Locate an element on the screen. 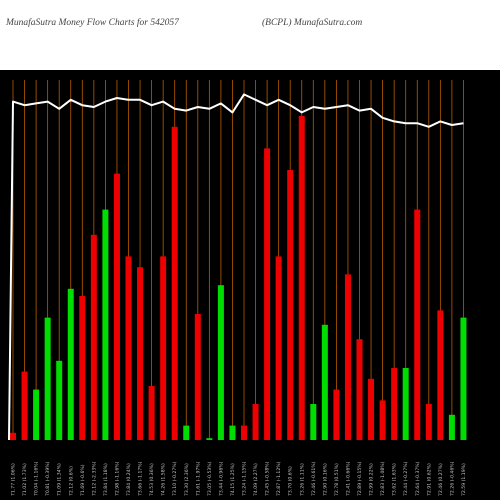  x-tick-label: 72.44 (-0.27%) is located at coordinates (406, 478).